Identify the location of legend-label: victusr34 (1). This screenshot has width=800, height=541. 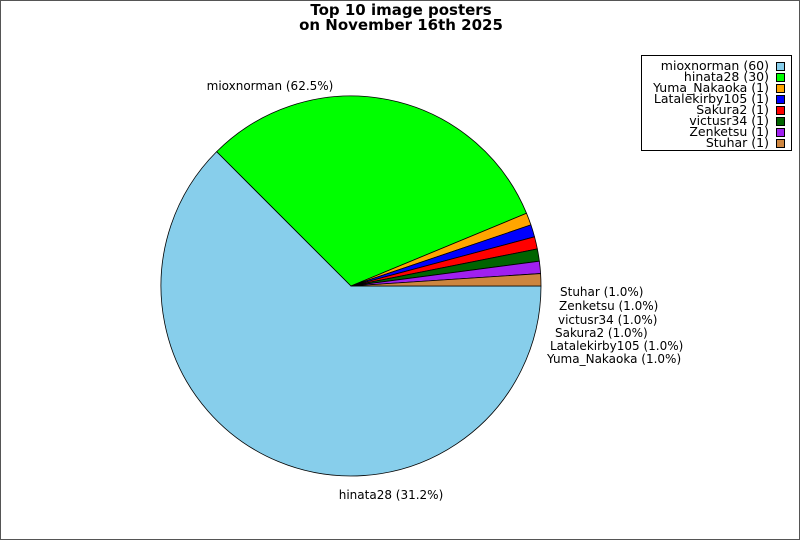
(729, 120).